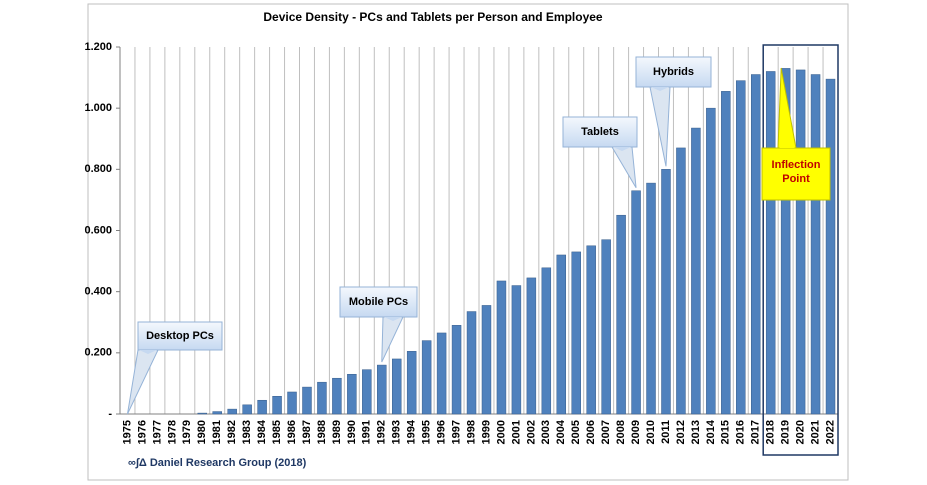 Image resolution: width=927 pixels, height=485 pixels. I want to click on annotation: Hybrids, so click(673, 72).